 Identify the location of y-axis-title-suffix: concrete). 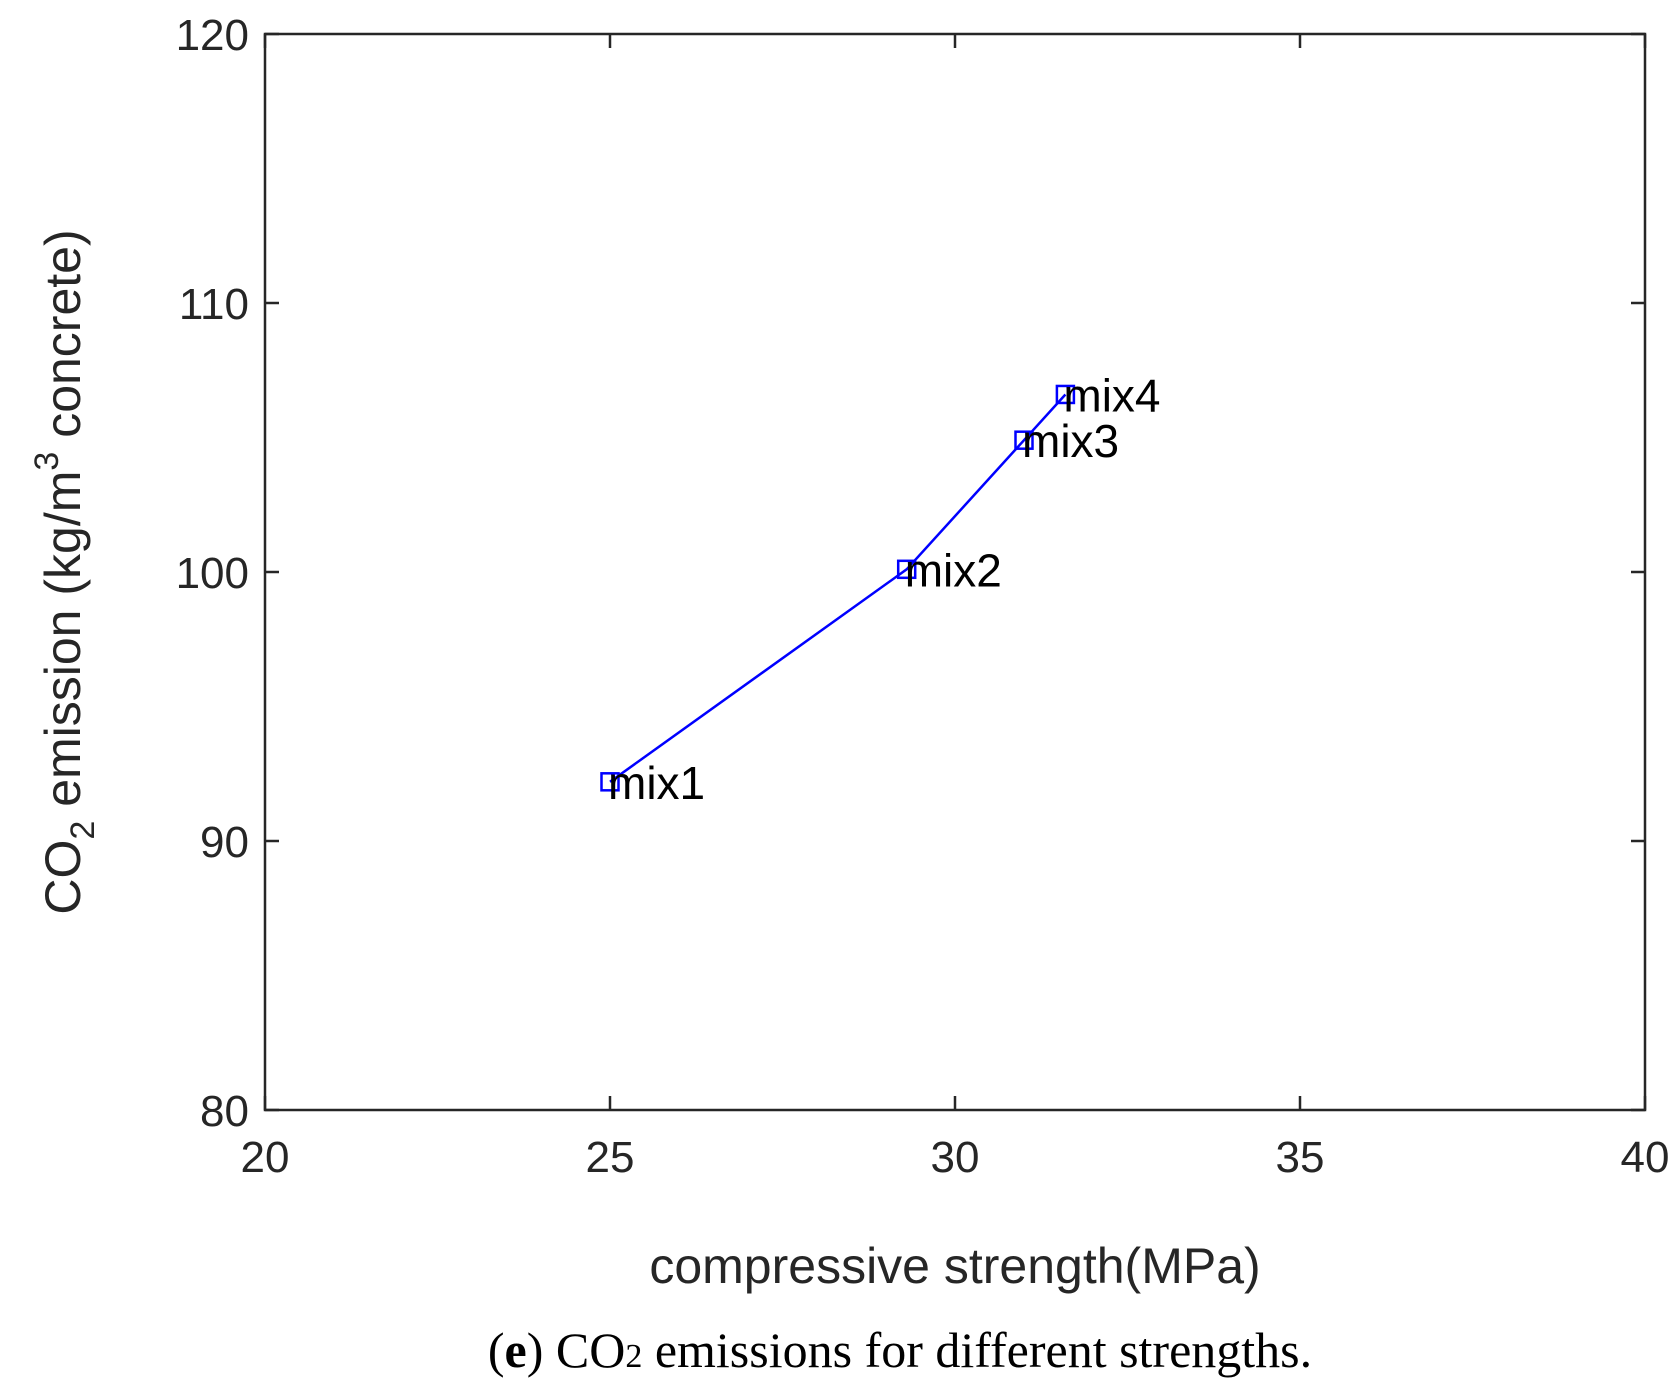
(63, 340).